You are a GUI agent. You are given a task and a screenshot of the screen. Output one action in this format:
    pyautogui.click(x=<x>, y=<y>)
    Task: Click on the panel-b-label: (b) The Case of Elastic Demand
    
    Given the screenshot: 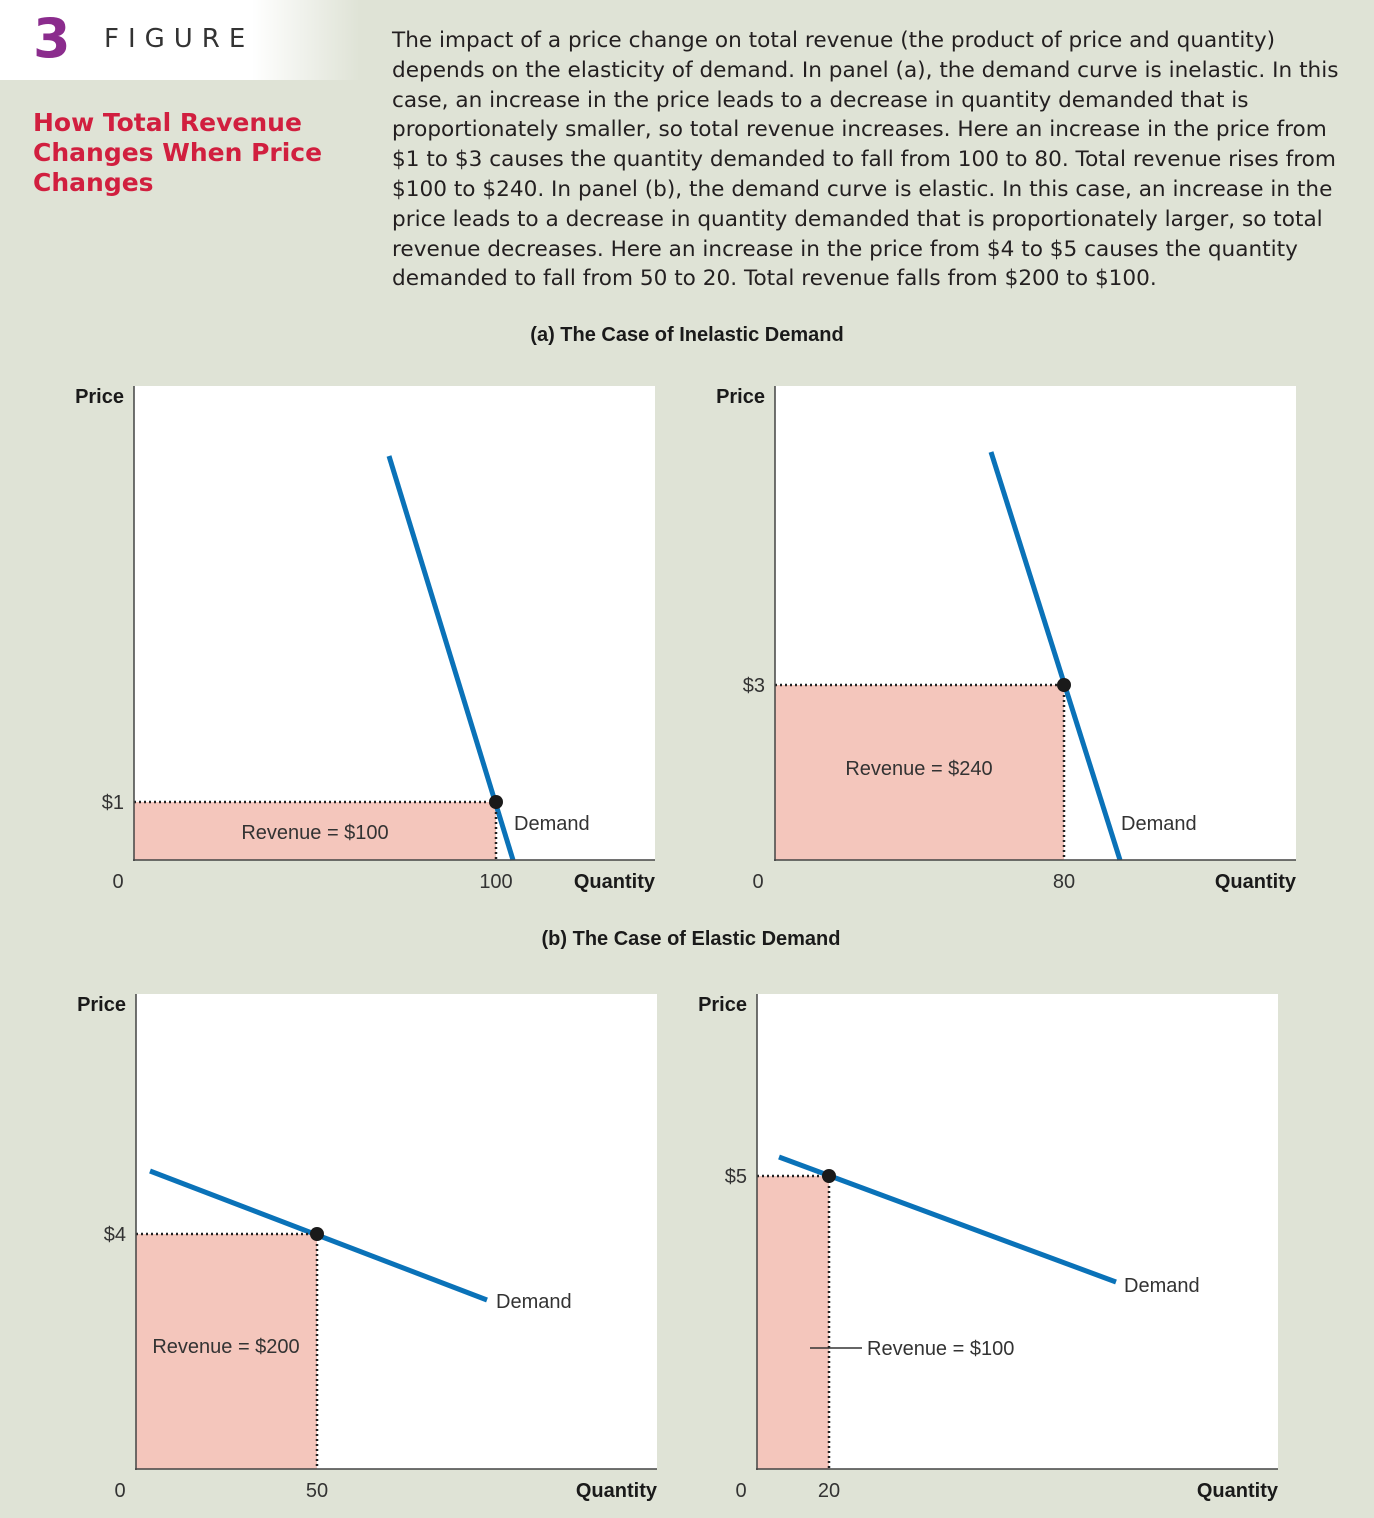 What is the action you would take?
    pyautogui.click(x=691, y=939)
    